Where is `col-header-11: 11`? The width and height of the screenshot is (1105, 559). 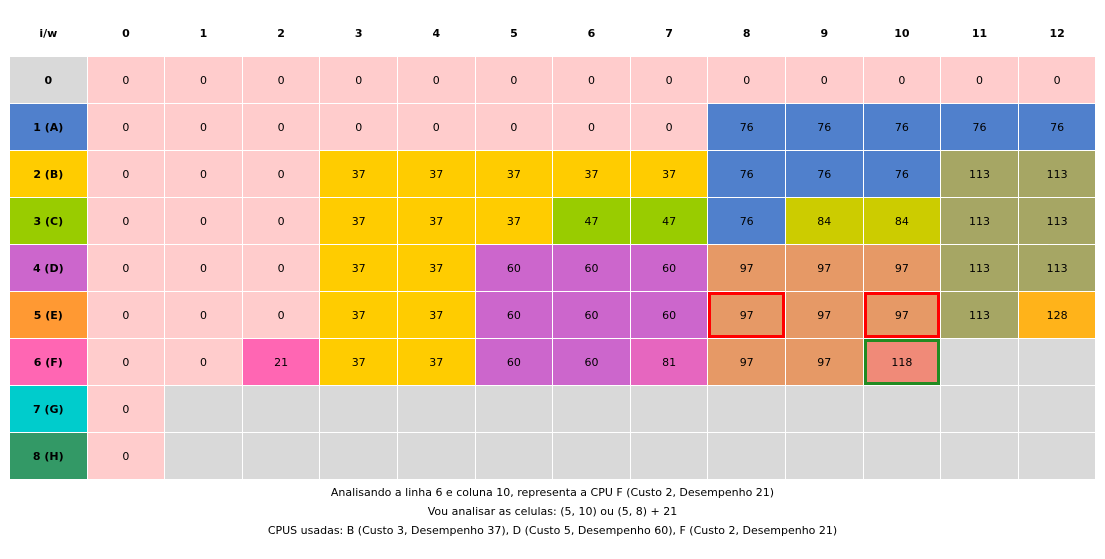
col-header-11: 11 is located at coordinates (980, 33).